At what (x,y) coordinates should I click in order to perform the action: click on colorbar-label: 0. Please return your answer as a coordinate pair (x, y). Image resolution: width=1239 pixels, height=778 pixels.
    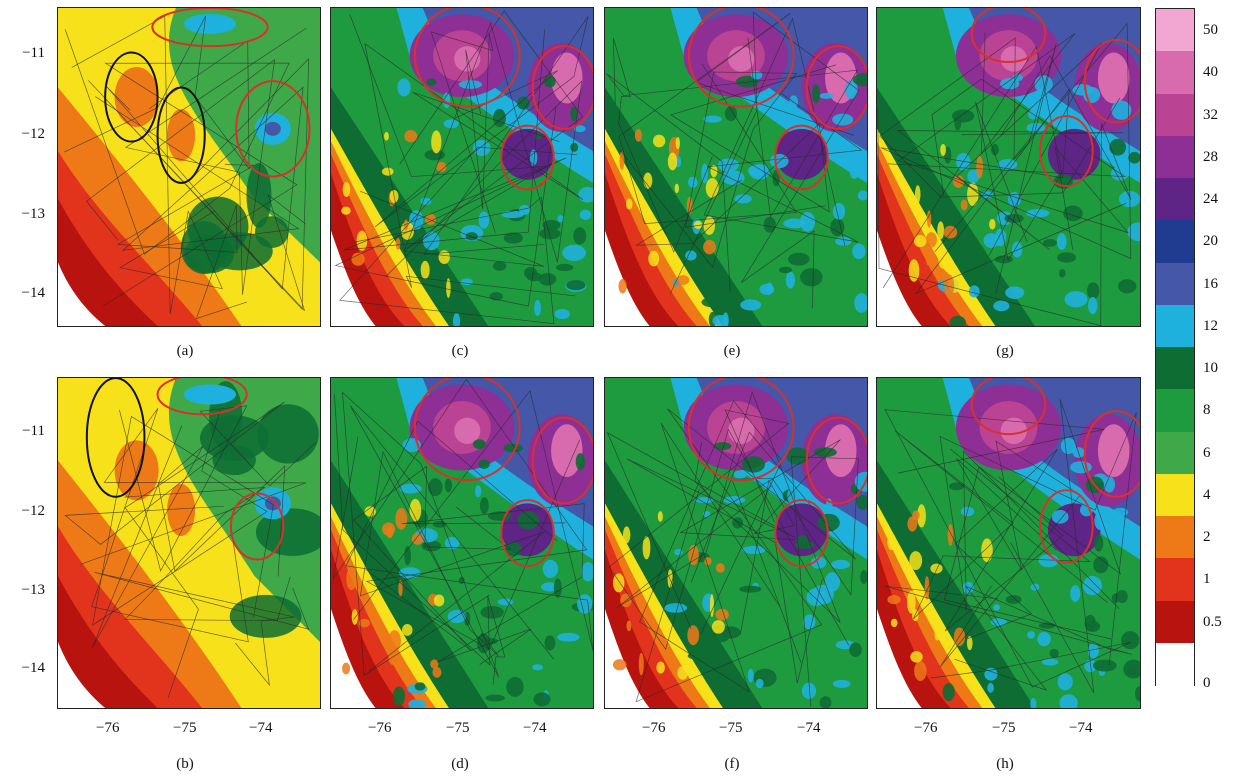
    Looking at the image, I should click on (1207, 683).